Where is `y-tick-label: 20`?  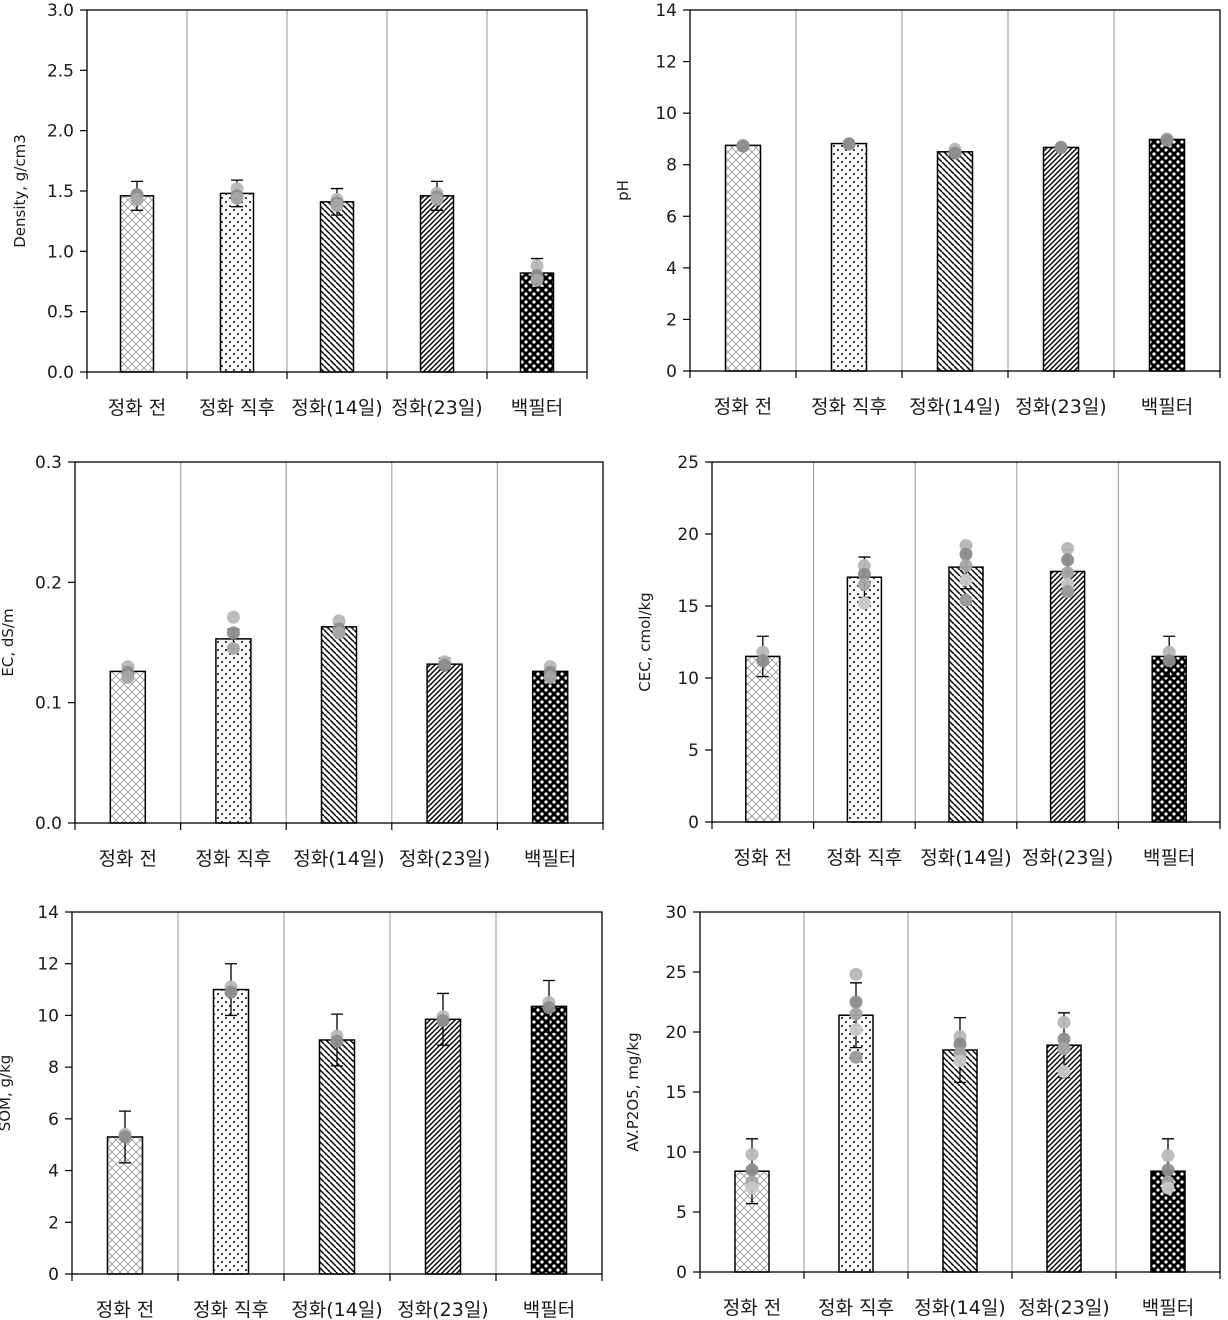 y-tick-label: 20 is located at coordinates (688, 535).